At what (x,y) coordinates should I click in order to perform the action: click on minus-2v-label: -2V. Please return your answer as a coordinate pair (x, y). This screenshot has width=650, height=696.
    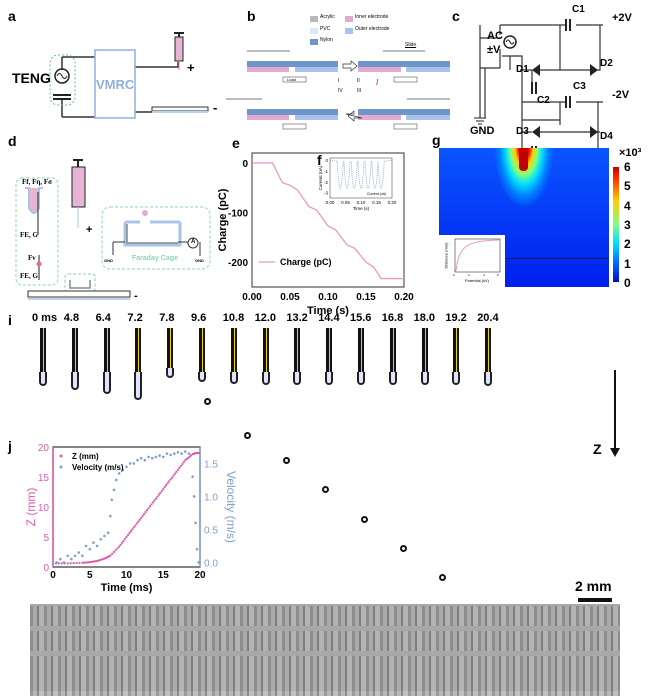
    Looking at the image, I should click on (621, 95).